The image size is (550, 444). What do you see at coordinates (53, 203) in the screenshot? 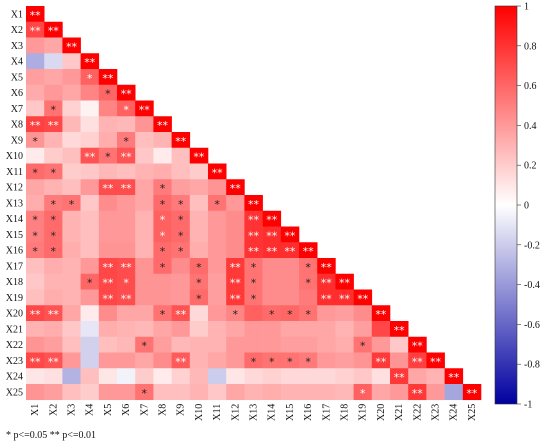
I see `heatmap-cell-x13-x2` at bounding box center [53, 203].